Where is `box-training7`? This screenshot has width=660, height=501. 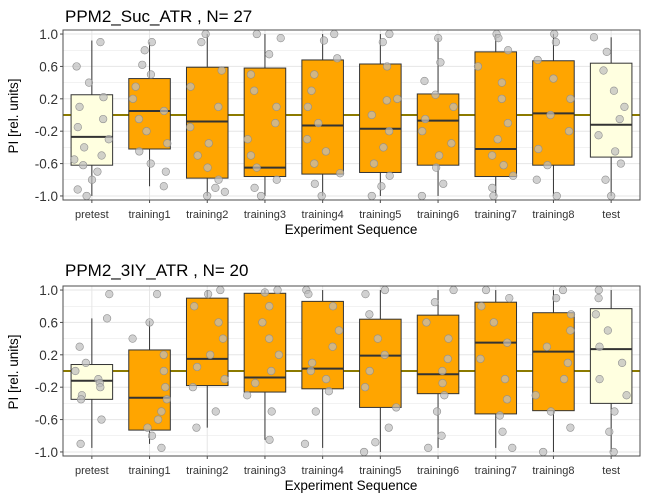
box-training7 is located at coordinates (496, 115).